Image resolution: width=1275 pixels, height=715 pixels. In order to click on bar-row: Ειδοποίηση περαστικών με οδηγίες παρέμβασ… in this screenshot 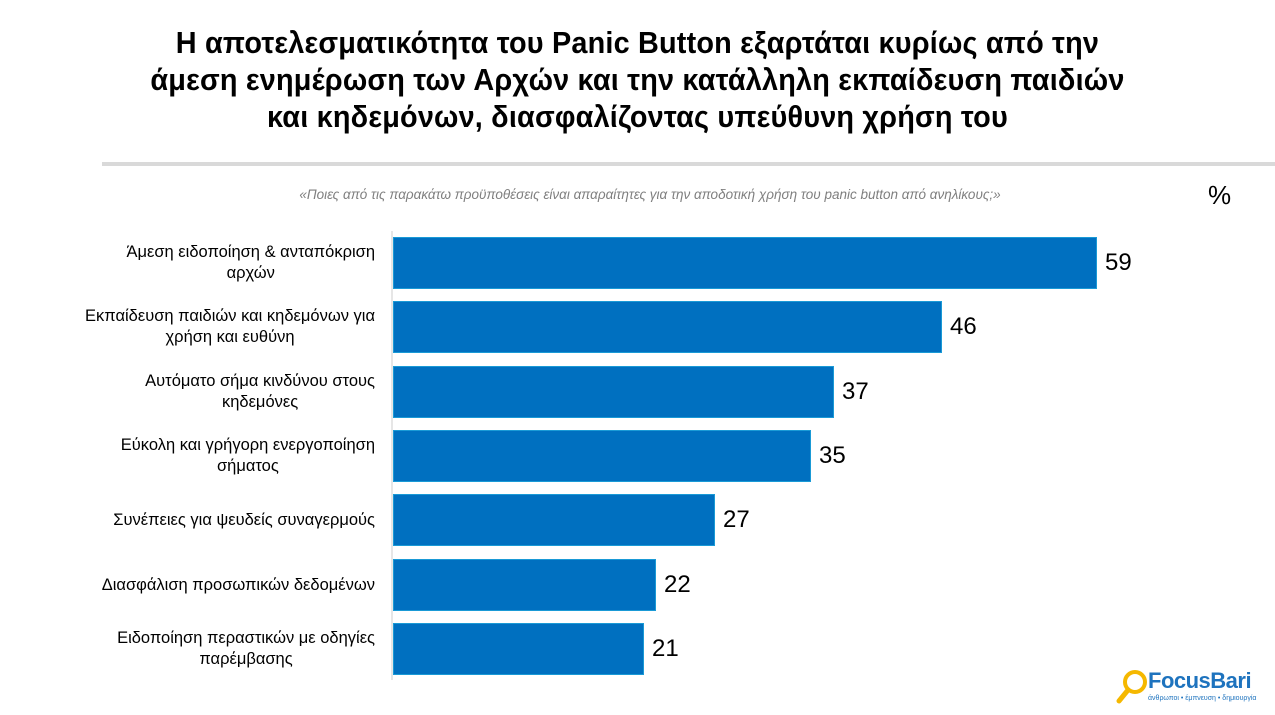, I will do `click(637, 649)`.